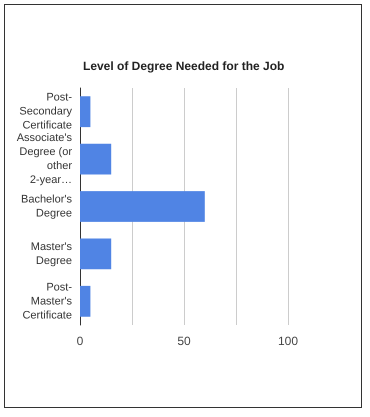 This screenshot has height=417, width=370. I want to click on y-tick-label: Master's Degree, so click(51, 253).